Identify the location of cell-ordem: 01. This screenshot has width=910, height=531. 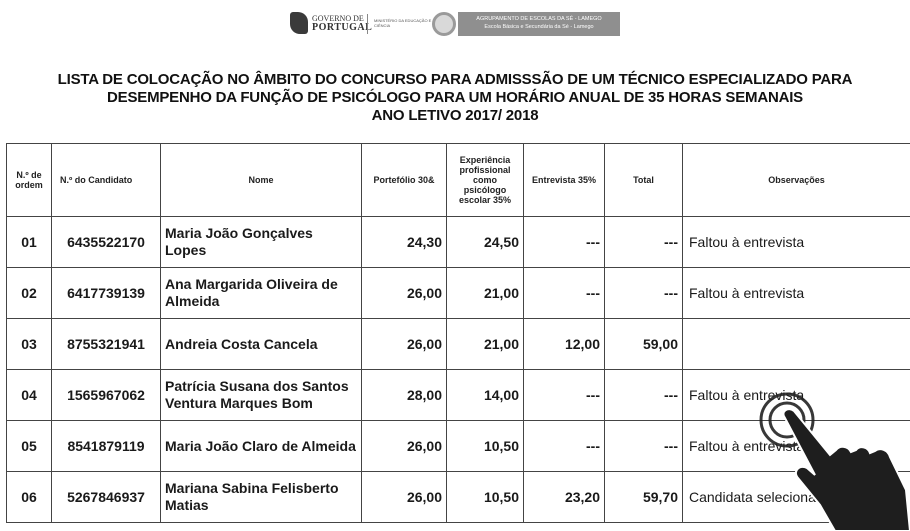
(29, 242).